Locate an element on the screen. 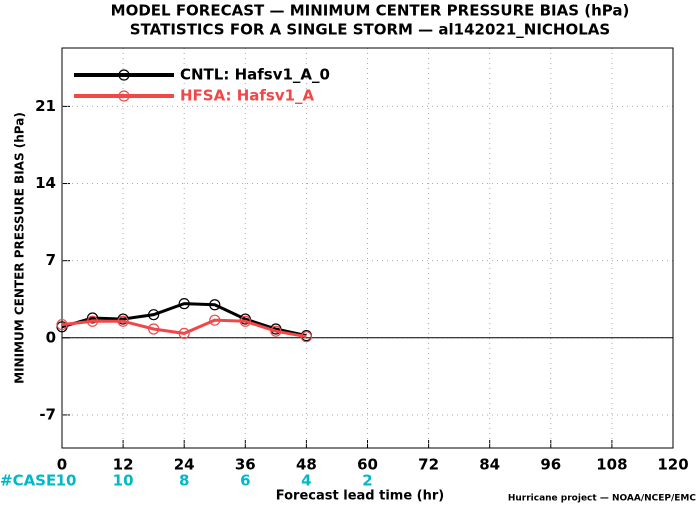  y-tick-label: 14 is located at coordinates (45, 183).